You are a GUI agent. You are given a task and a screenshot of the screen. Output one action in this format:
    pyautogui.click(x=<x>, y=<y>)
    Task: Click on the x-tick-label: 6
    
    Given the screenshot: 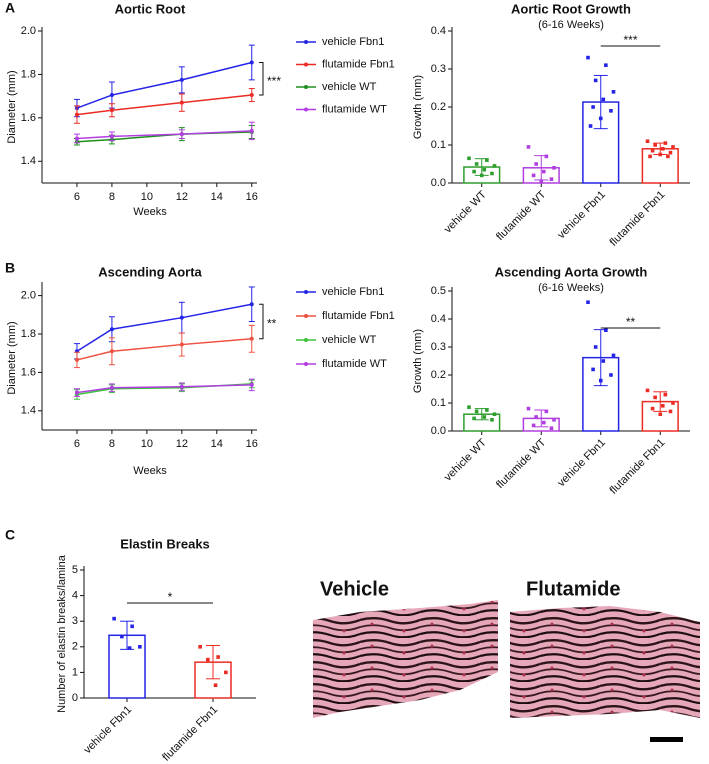 What is the action you would take?
    pyautogui.click(x=77, y=197)
    